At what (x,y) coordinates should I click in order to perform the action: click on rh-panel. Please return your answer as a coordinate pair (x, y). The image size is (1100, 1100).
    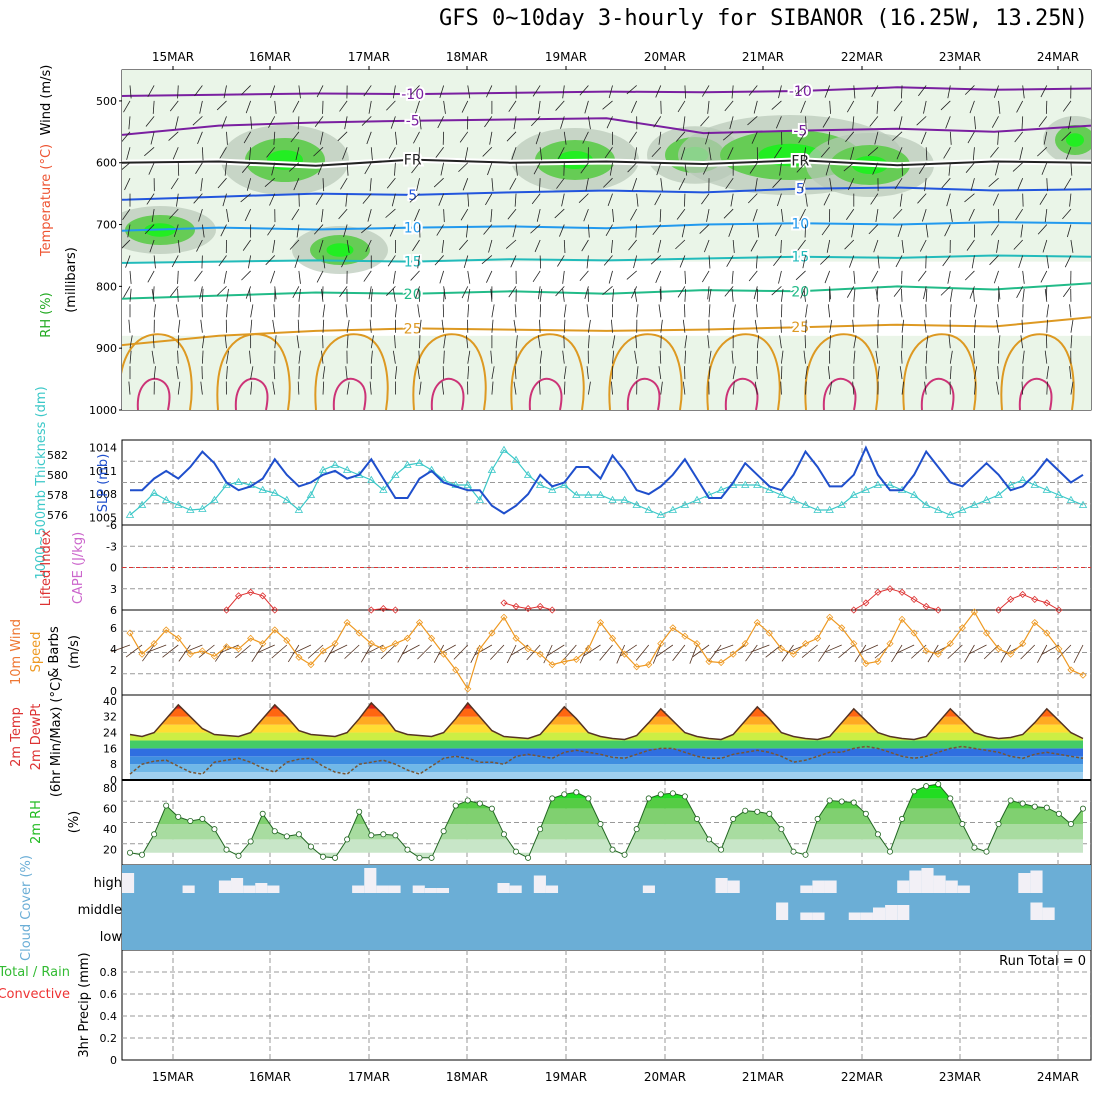
    Looking at the image, I should click on (606, 821).